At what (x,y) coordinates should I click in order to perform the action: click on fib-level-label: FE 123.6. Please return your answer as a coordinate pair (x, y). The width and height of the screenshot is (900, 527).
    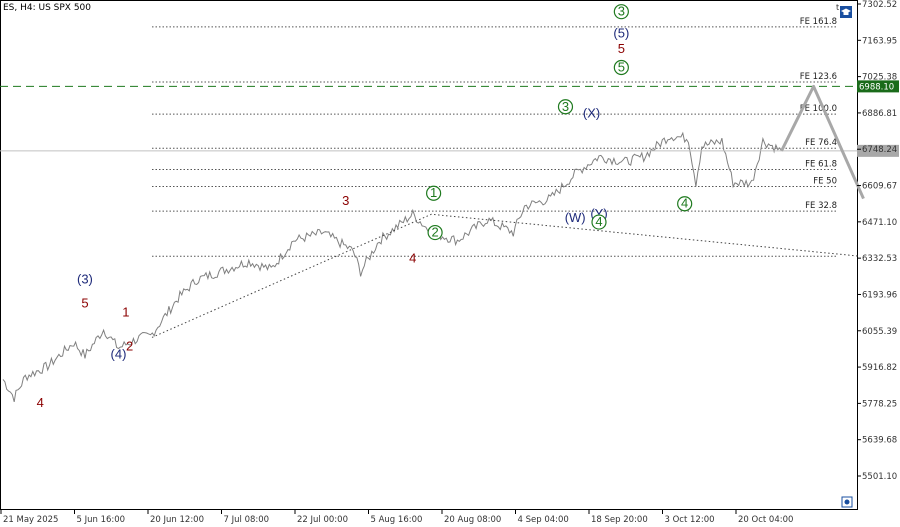
    Looking at the image, I should click on (818, 77).